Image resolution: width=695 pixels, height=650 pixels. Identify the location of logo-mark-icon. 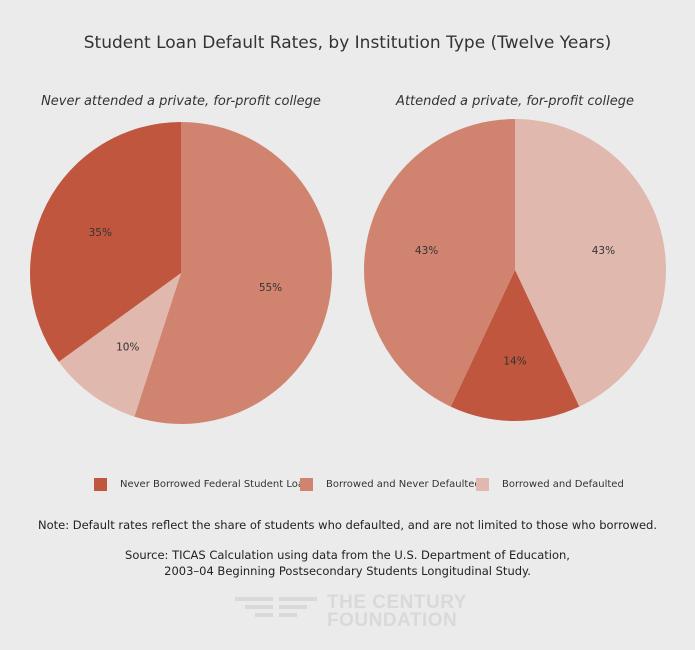
(276, 607).